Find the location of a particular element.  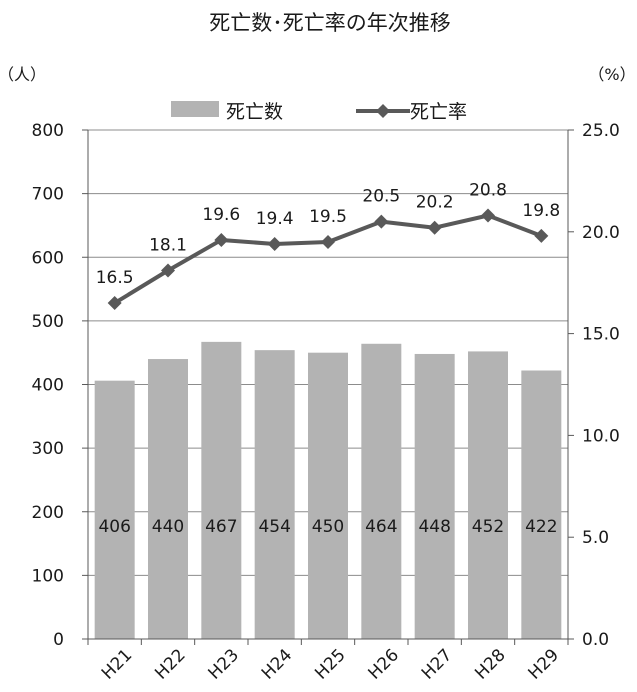

y-left-tick-label: 300 is located at coordinates (48, 449).